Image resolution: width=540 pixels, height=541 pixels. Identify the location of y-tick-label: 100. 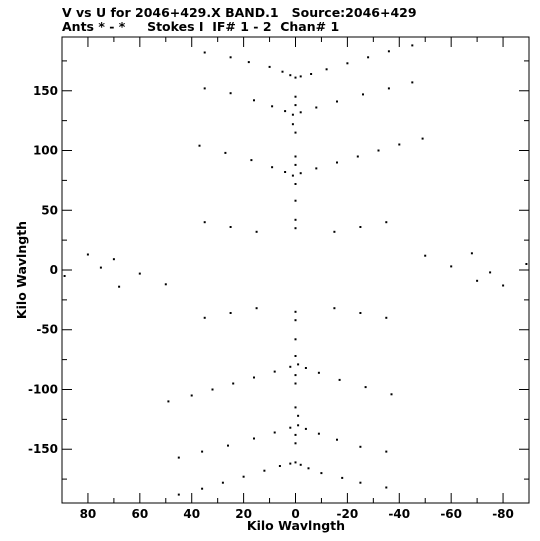
(45, 151).